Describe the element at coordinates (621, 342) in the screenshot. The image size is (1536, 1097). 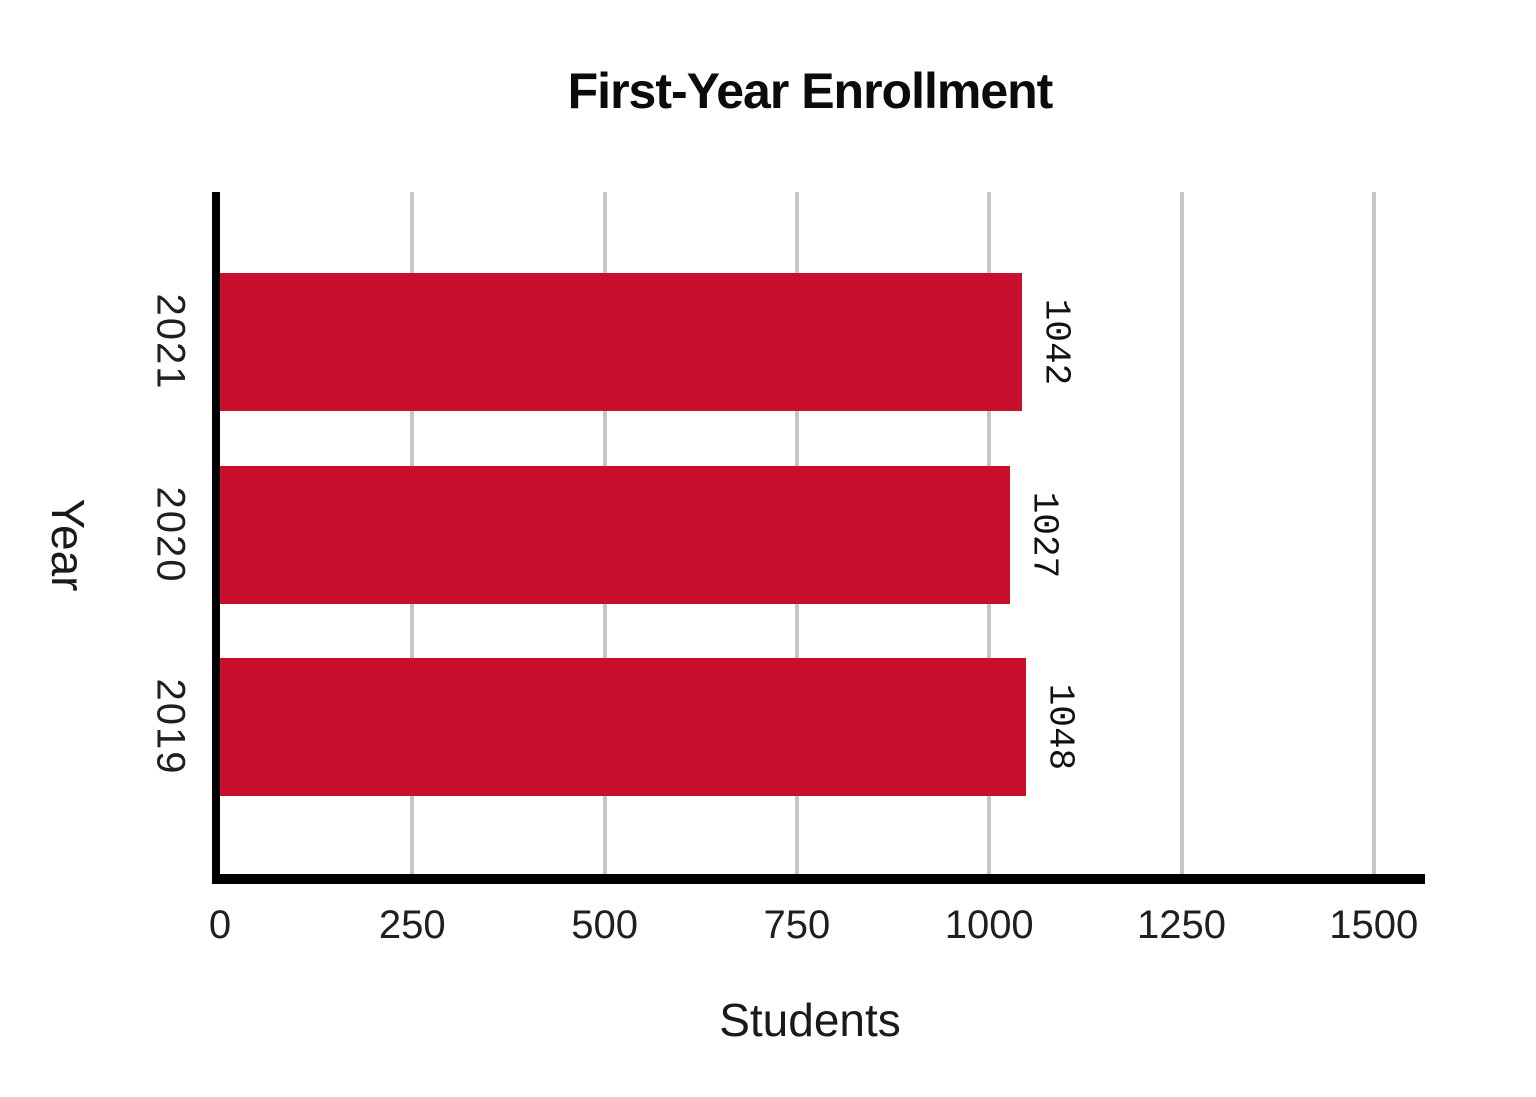
I see `bar-2021` at that location.